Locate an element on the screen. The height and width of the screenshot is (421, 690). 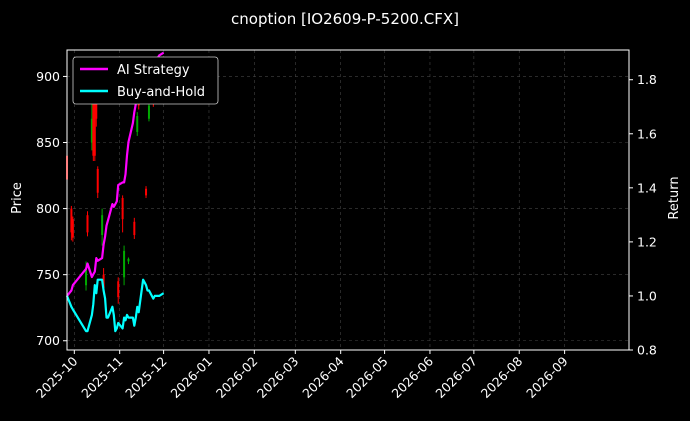
y-left-tick-label-700: 700 is located at coordinates (48, 340).